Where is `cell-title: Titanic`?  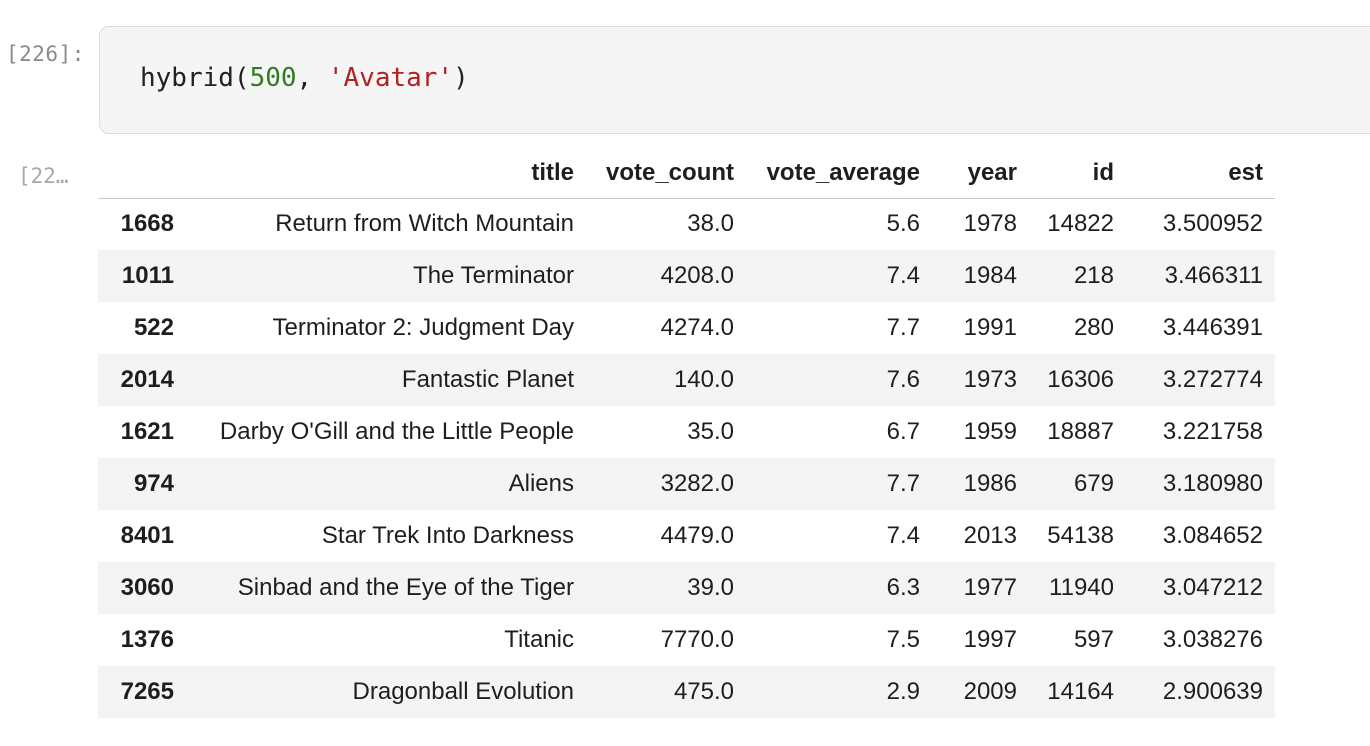
cell-title: Titanic is located at coordinates (539, 639).